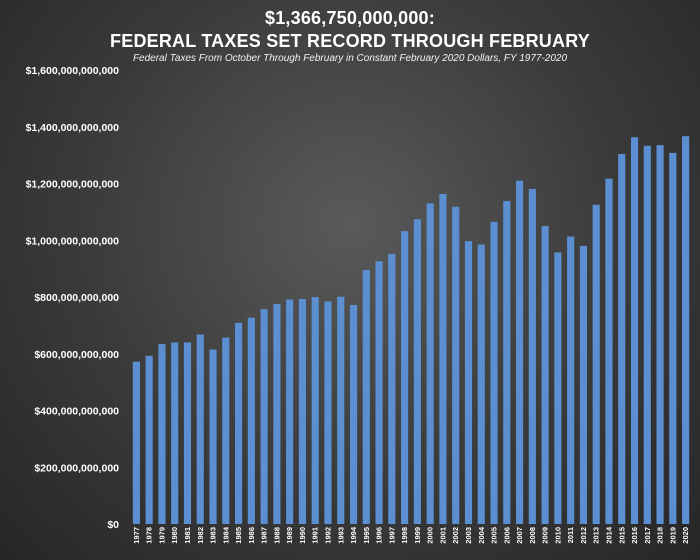 The image size is (700, 560). What do you see at coordinates (647, 334) in the screenshot?
I see `bar-2017` at bounding box center [647, 334].